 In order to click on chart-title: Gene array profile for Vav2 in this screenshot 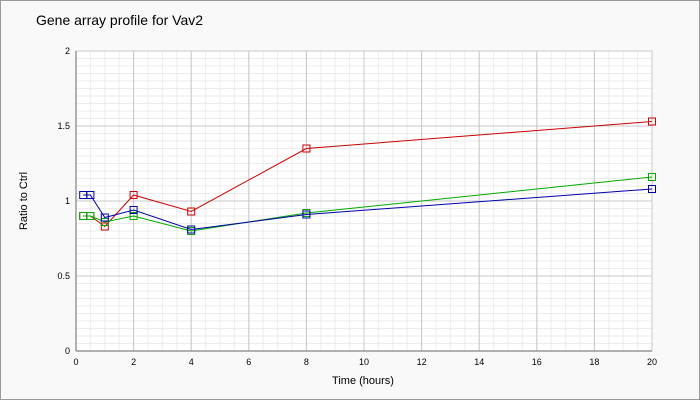, I will do `click(120, 20)`.